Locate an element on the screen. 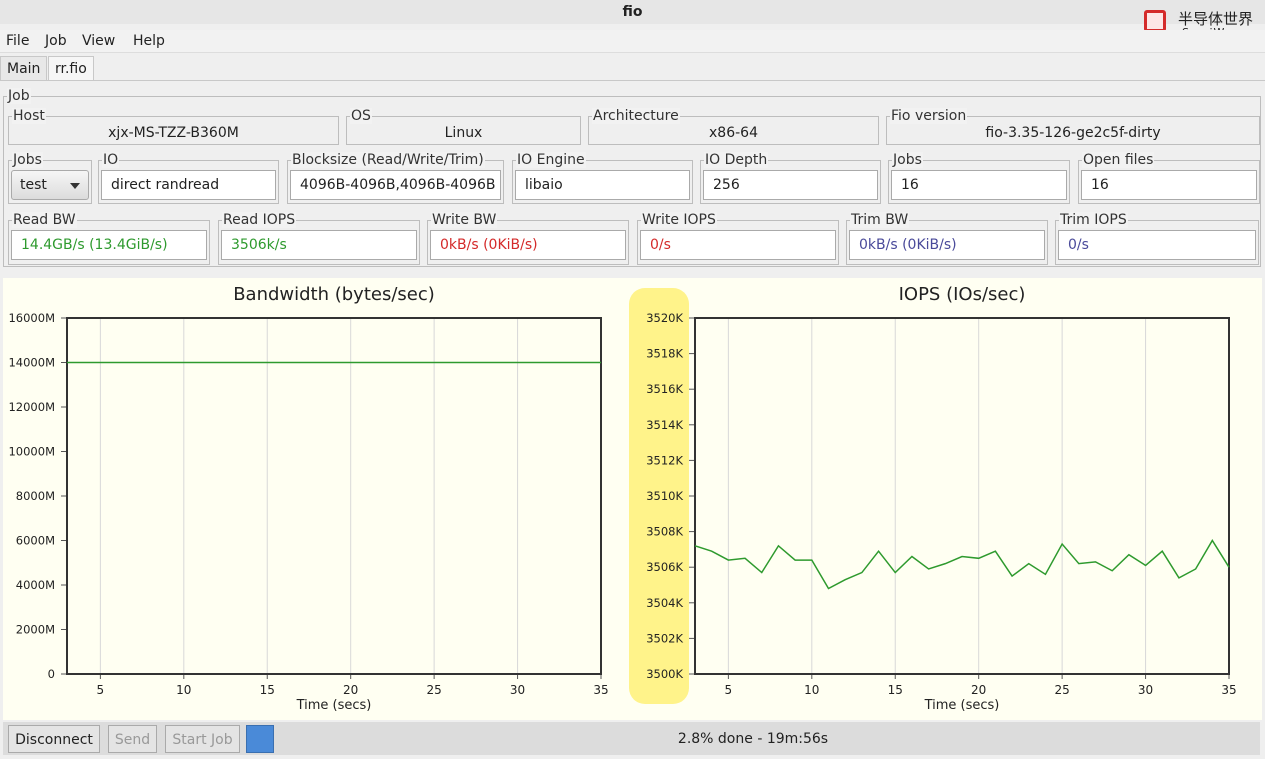  menu-item: File is located at coordinates (18, 41).